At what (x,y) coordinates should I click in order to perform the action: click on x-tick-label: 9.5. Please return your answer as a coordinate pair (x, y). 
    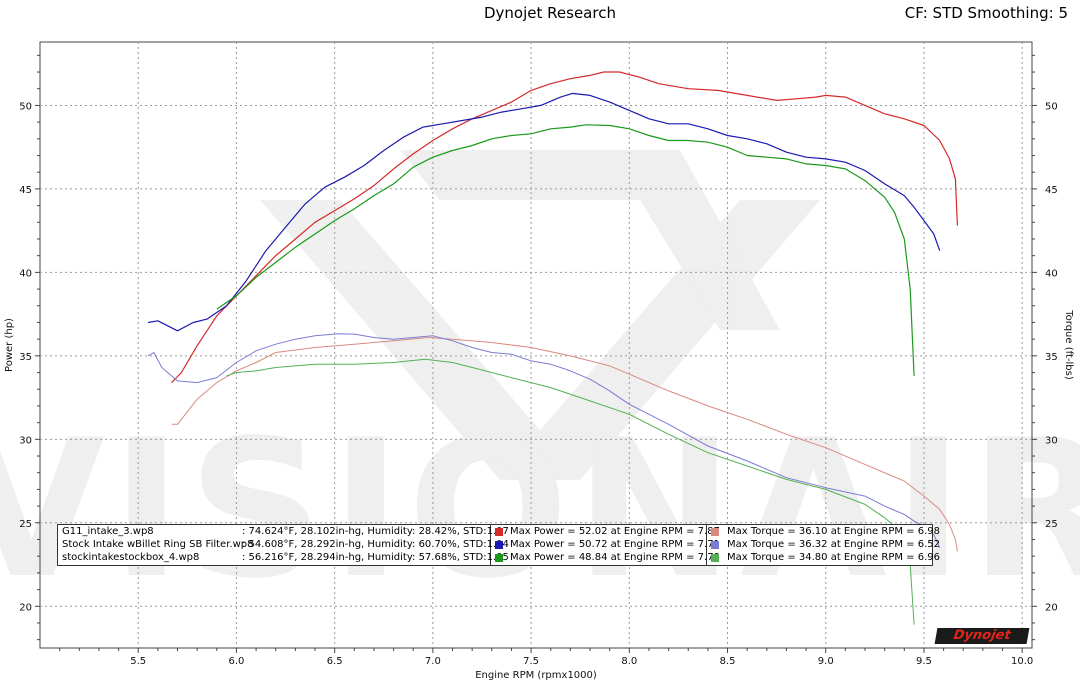
    Looking at the image, I should click on (924, 661).